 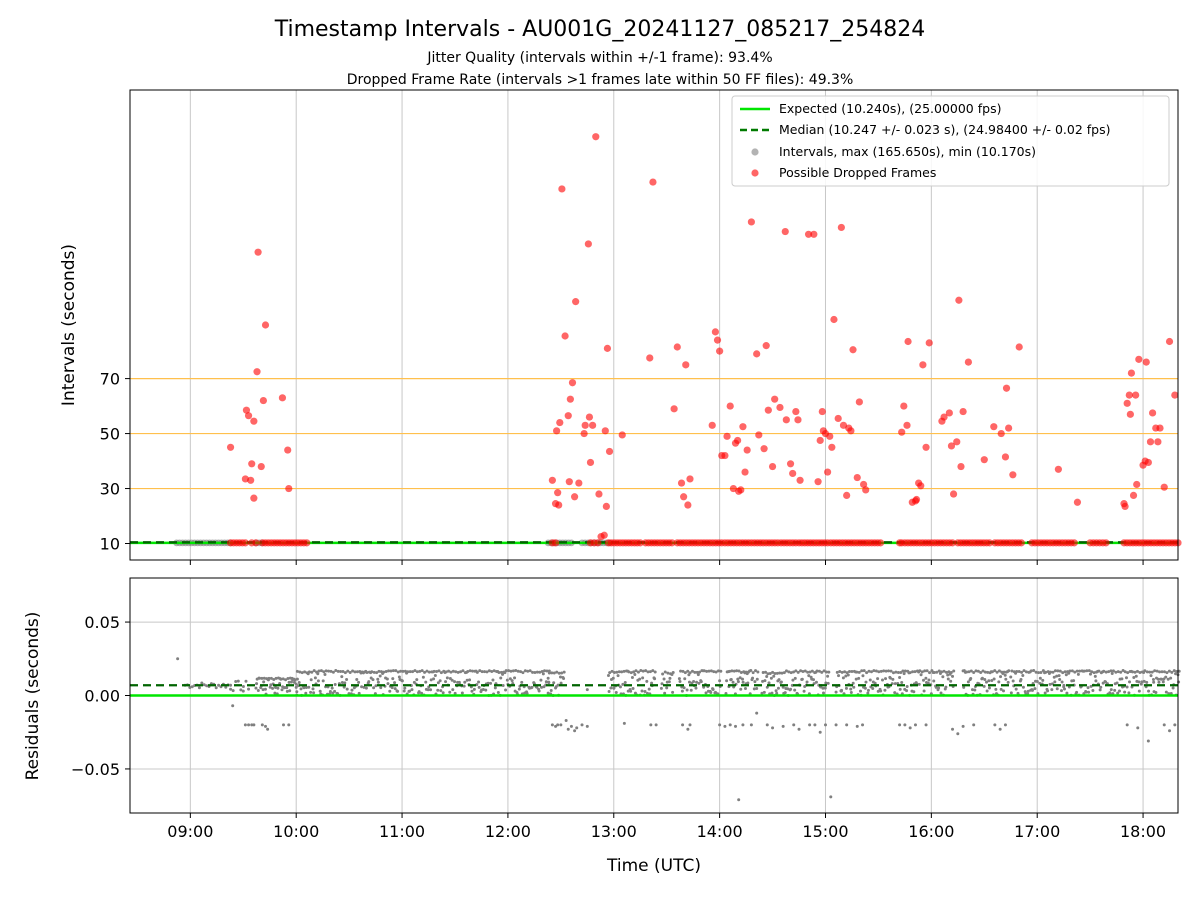 What do you see at coordinates (720, 831) in the screenshot?
I see `xtick-label-5: 14:00` at bounding box center [720, 831].